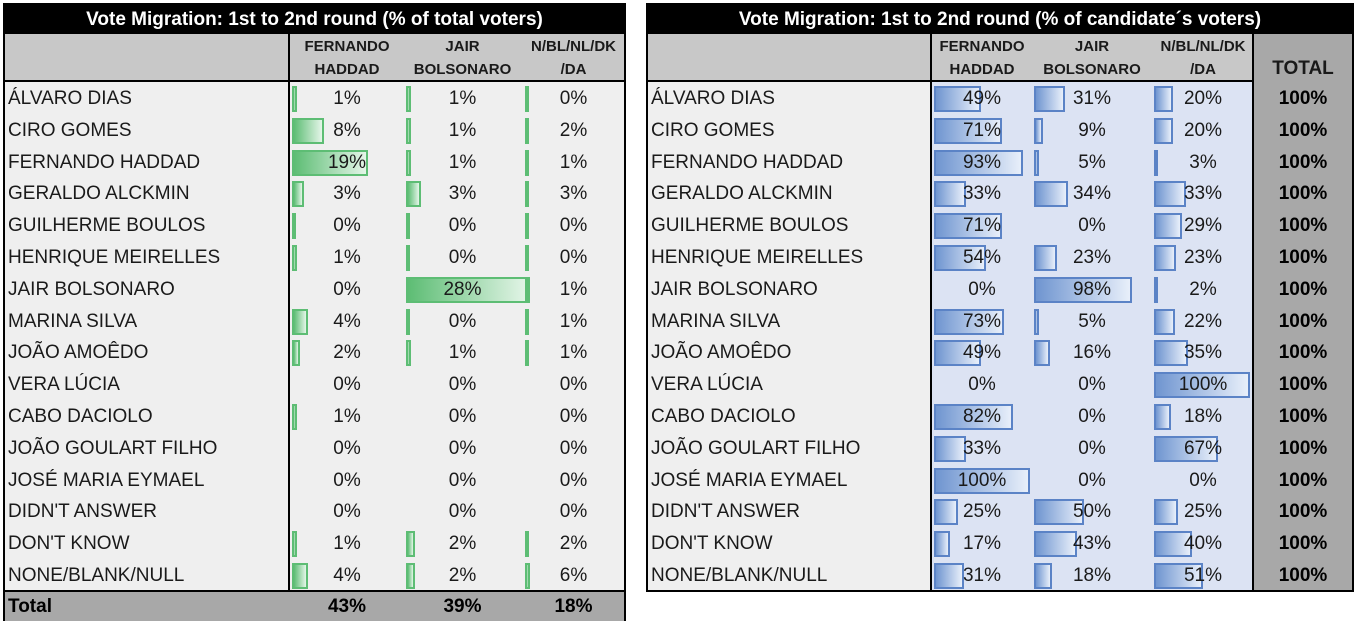 Image resolution: width=1356 pixels, height=623 pixels. Describe the element at coordinates (573, 576) in the screenshot. I see `cell-nbl: 6%` at that location.